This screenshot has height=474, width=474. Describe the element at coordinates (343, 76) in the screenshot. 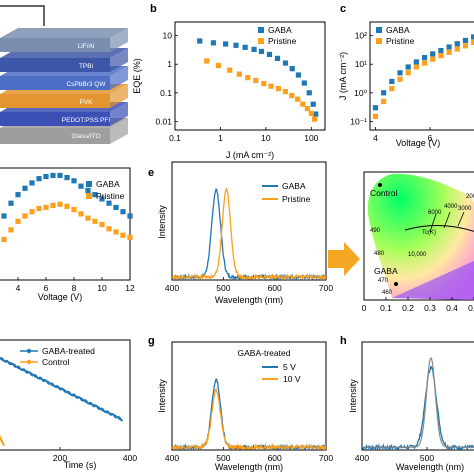

I see `chart-c-ylabel: J (mA cm⁻²)` at that location.